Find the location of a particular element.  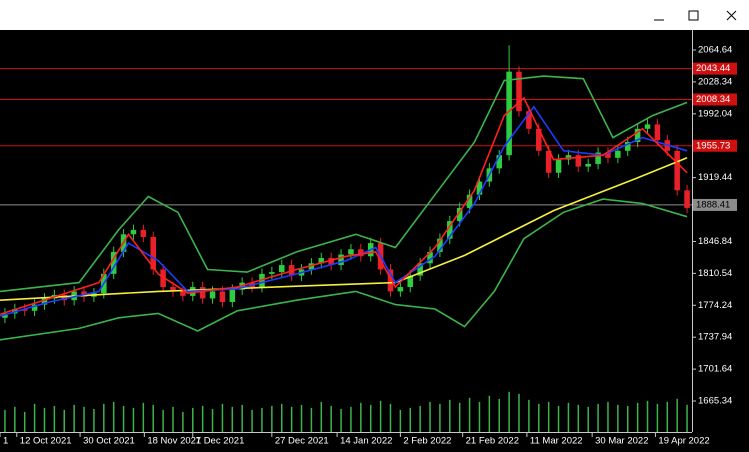

x-tick-label: 2 Feb 2022 is located at coordinates (427, 441).